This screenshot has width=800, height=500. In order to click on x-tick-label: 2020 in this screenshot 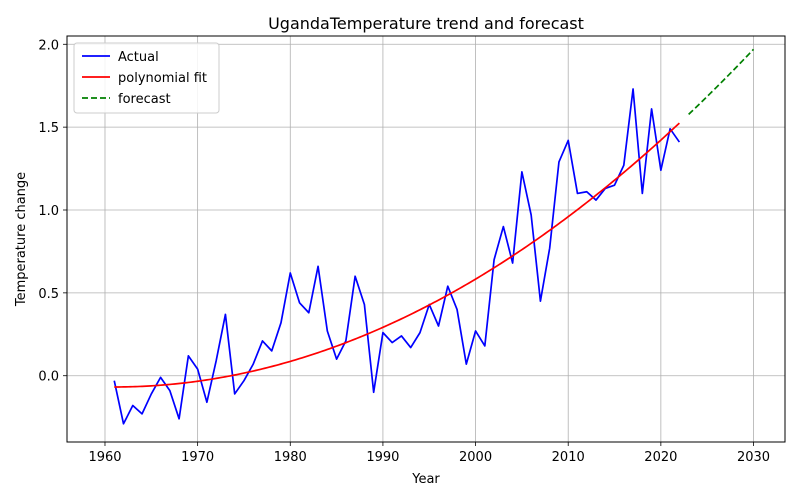, I will do `click(660, 457)`.